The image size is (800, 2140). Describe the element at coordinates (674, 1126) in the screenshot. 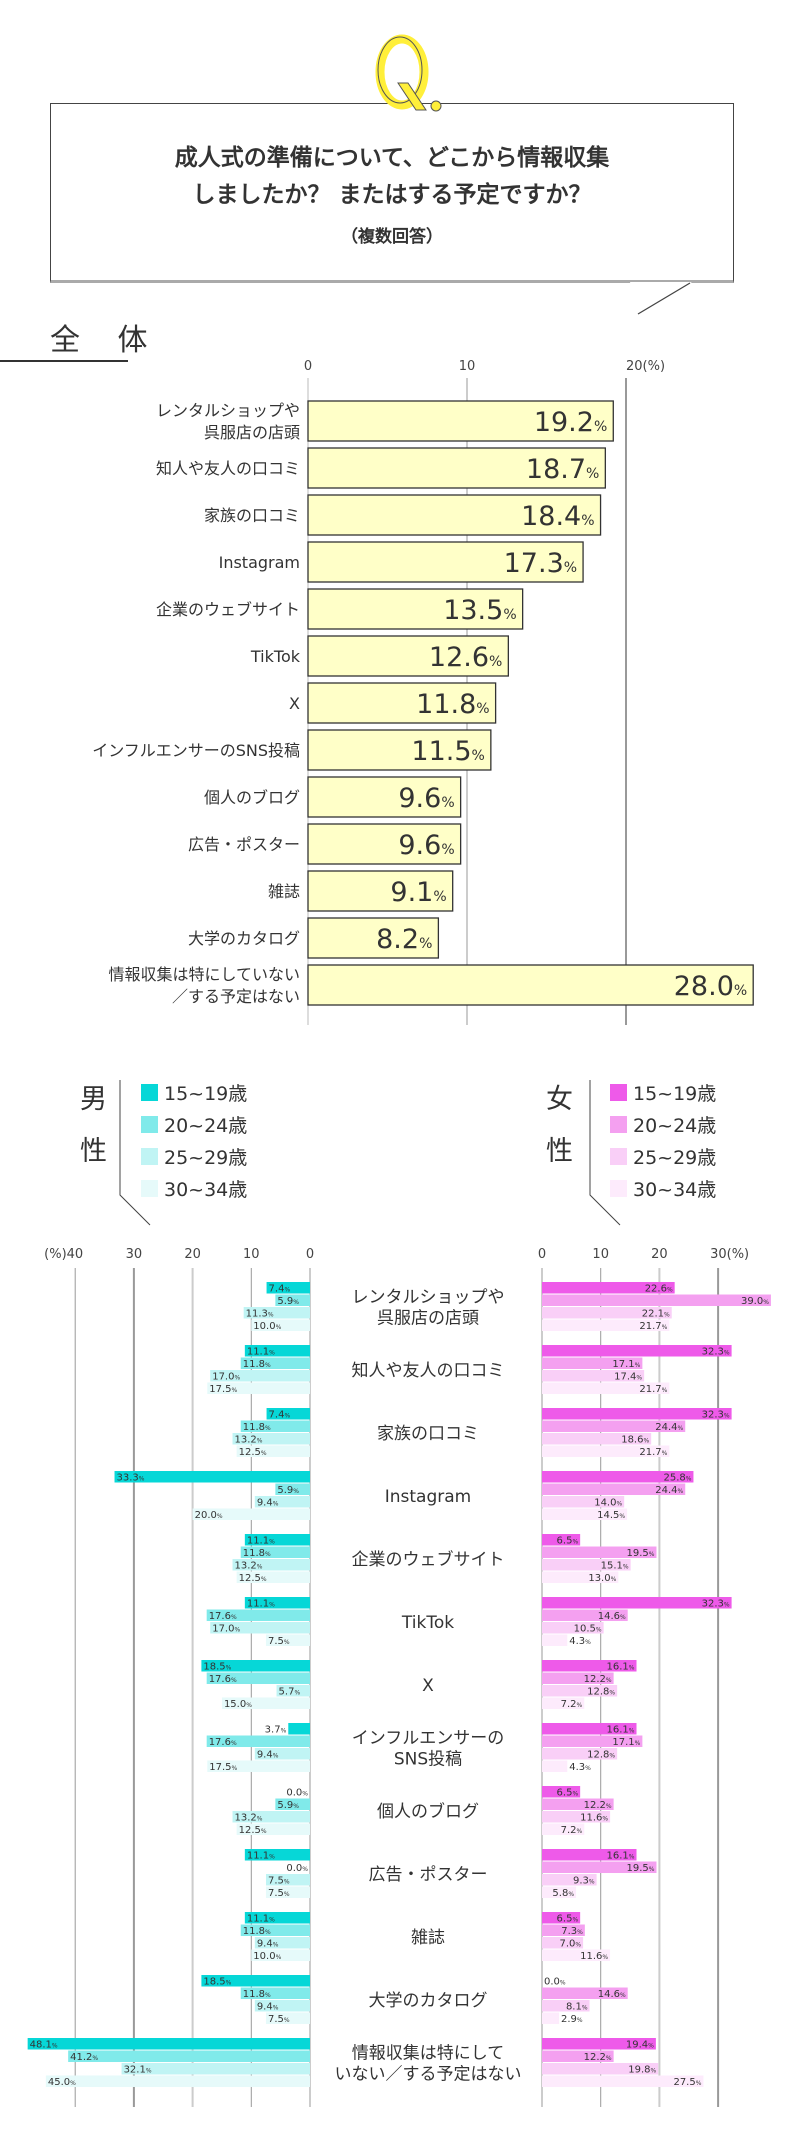

I see `legend-label: 20~24歳` at that location.